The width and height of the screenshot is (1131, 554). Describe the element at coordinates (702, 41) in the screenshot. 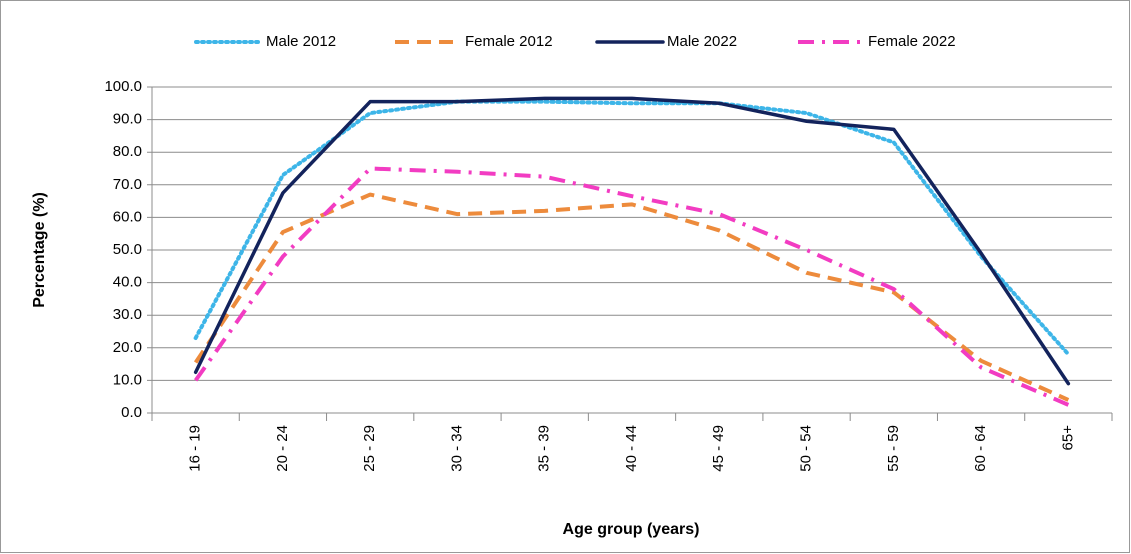

I see `legend-label: Male 2022` at that location.